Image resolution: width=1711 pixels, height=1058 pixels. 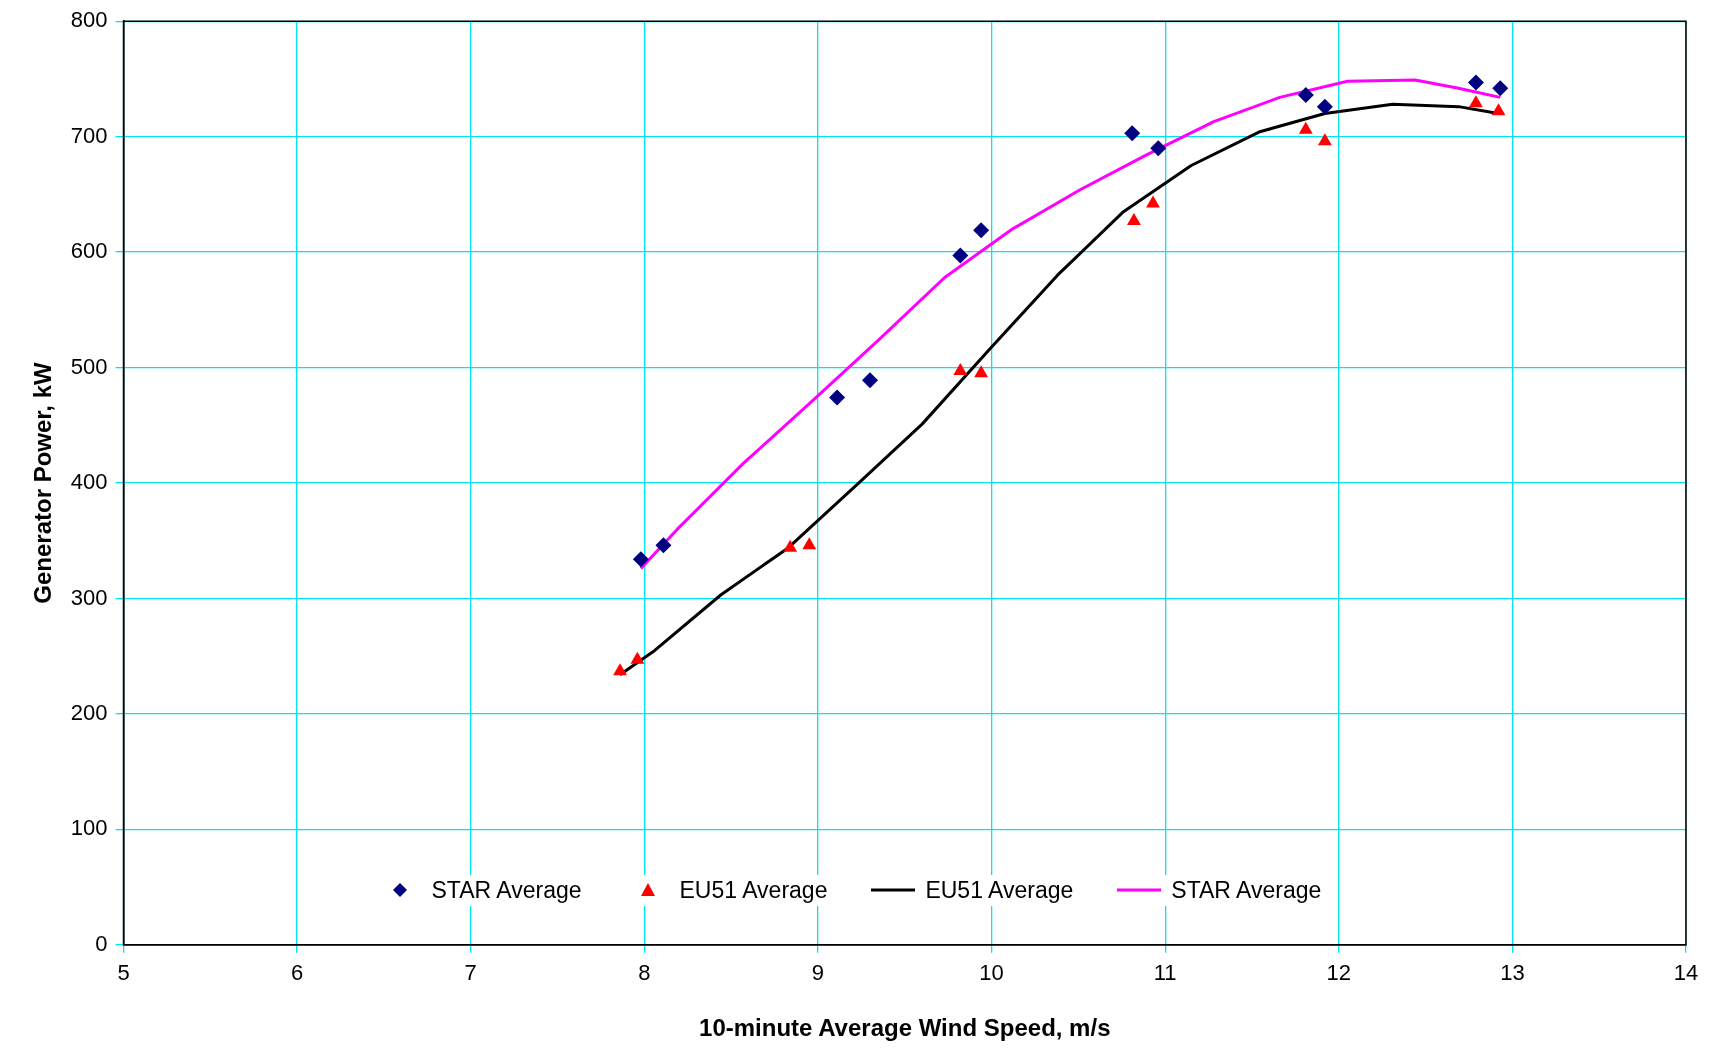 I want to click on y-axis-title: Generator Power, kW, so click(x=43, y=482).